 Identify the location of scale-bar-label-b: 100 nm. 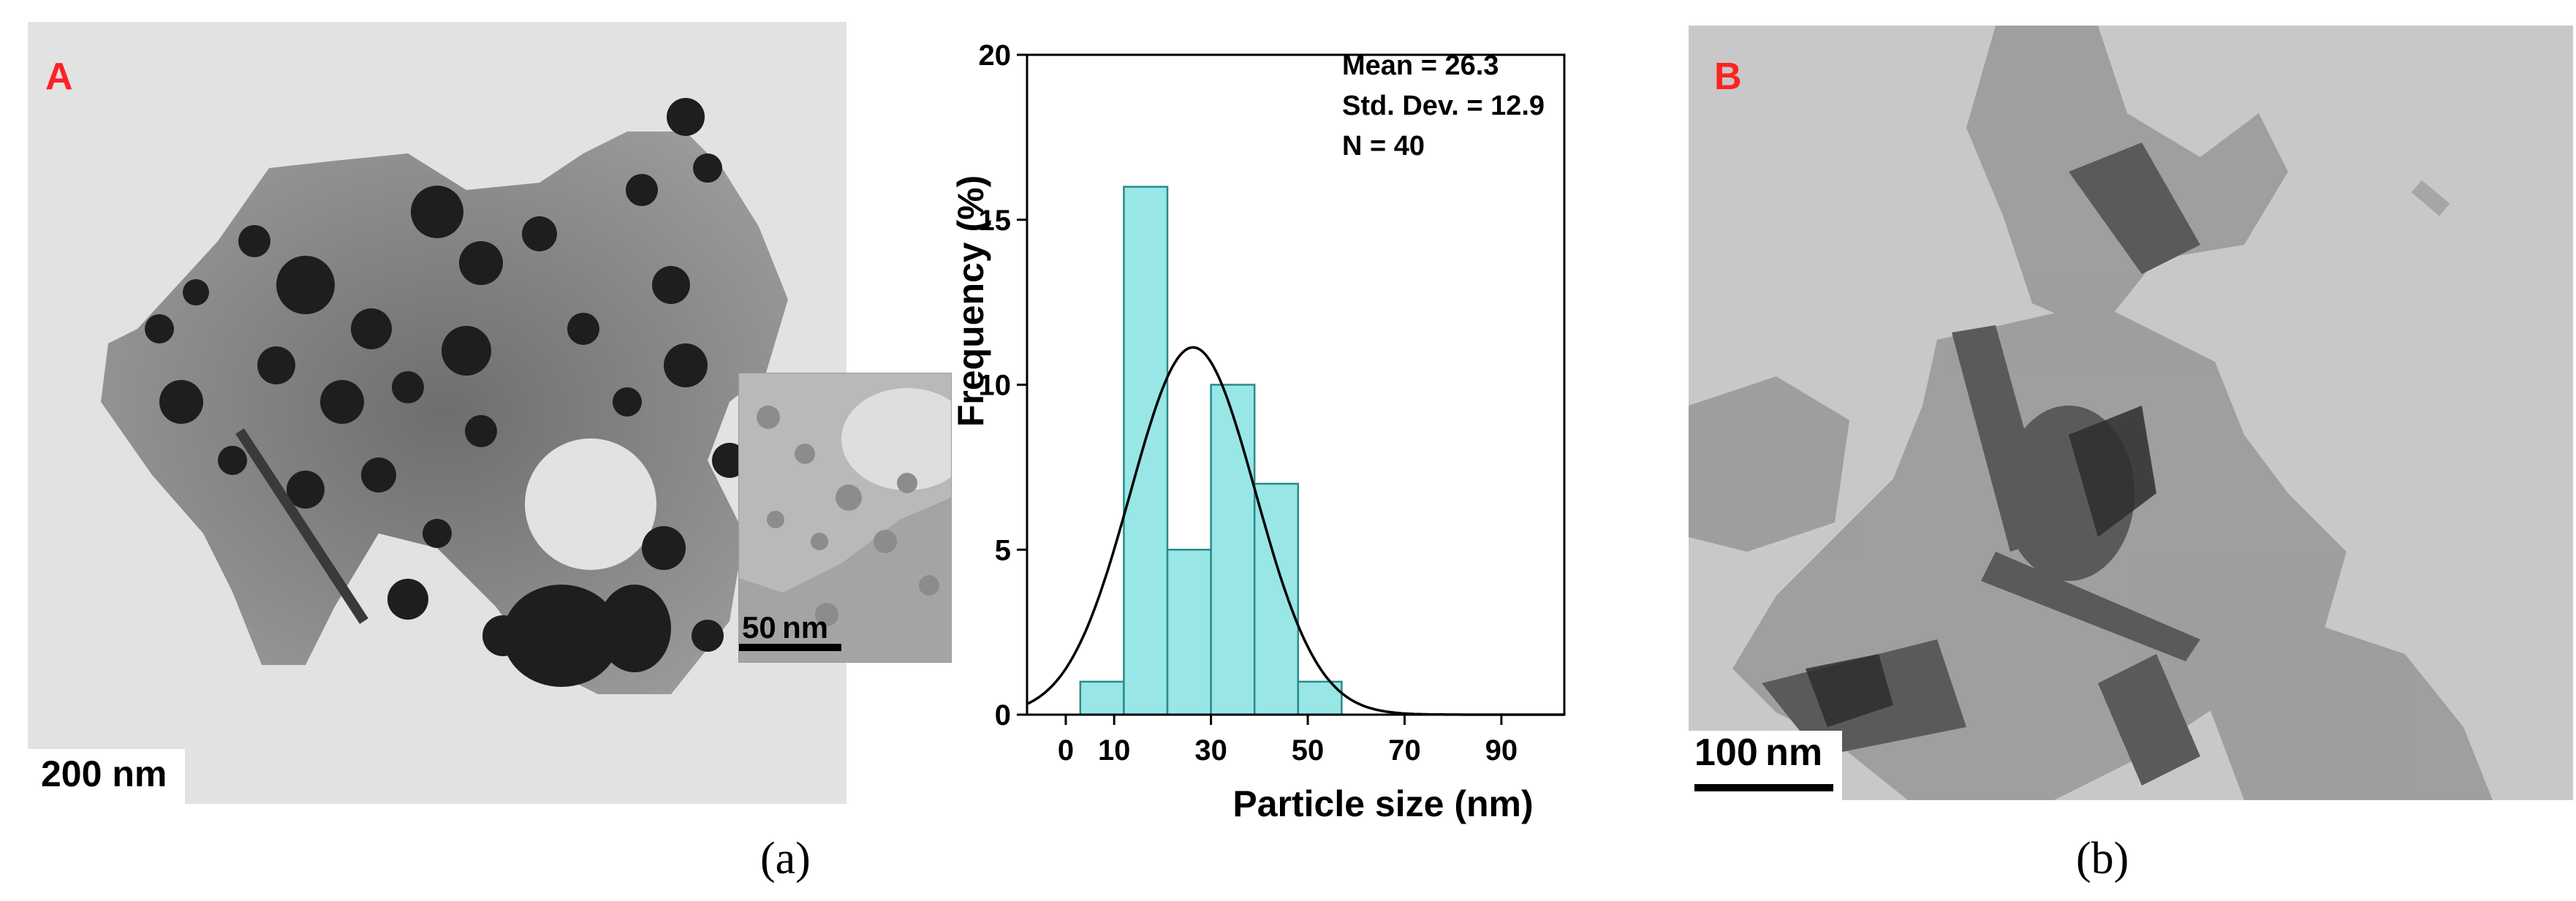
(1758, 752).